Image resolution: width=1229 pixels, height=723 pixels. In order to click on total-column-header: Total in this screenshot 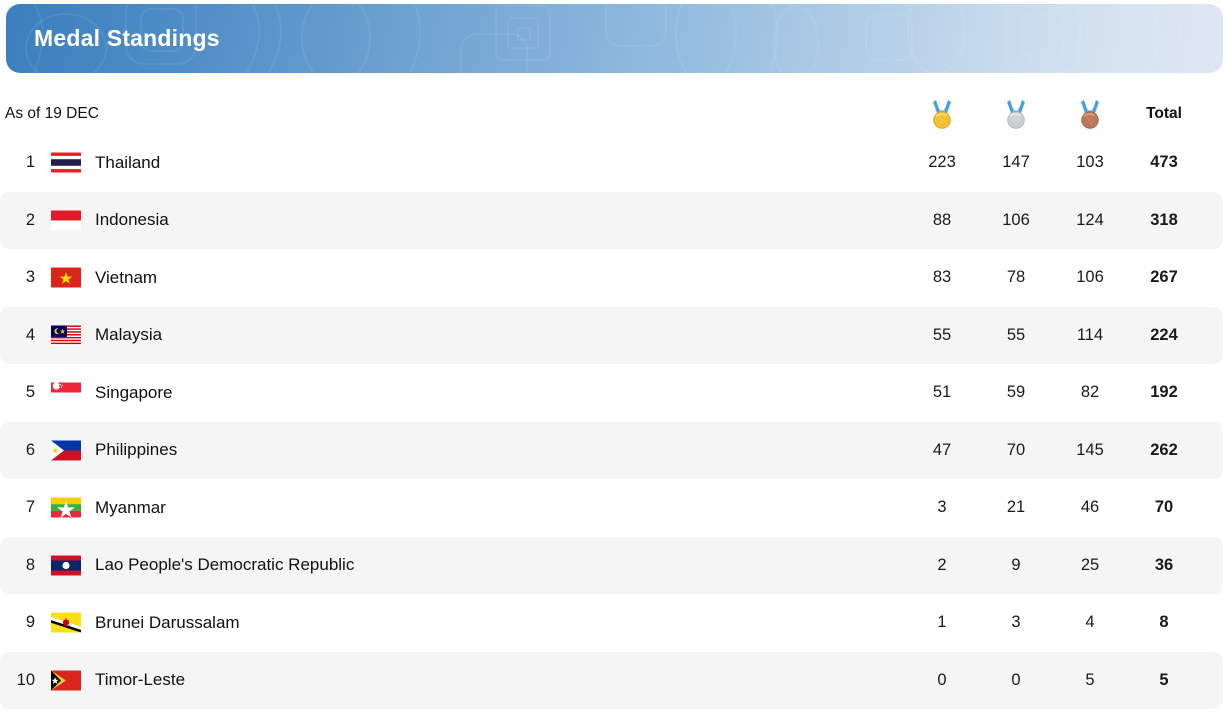, I will do `click(1164, 113)`.